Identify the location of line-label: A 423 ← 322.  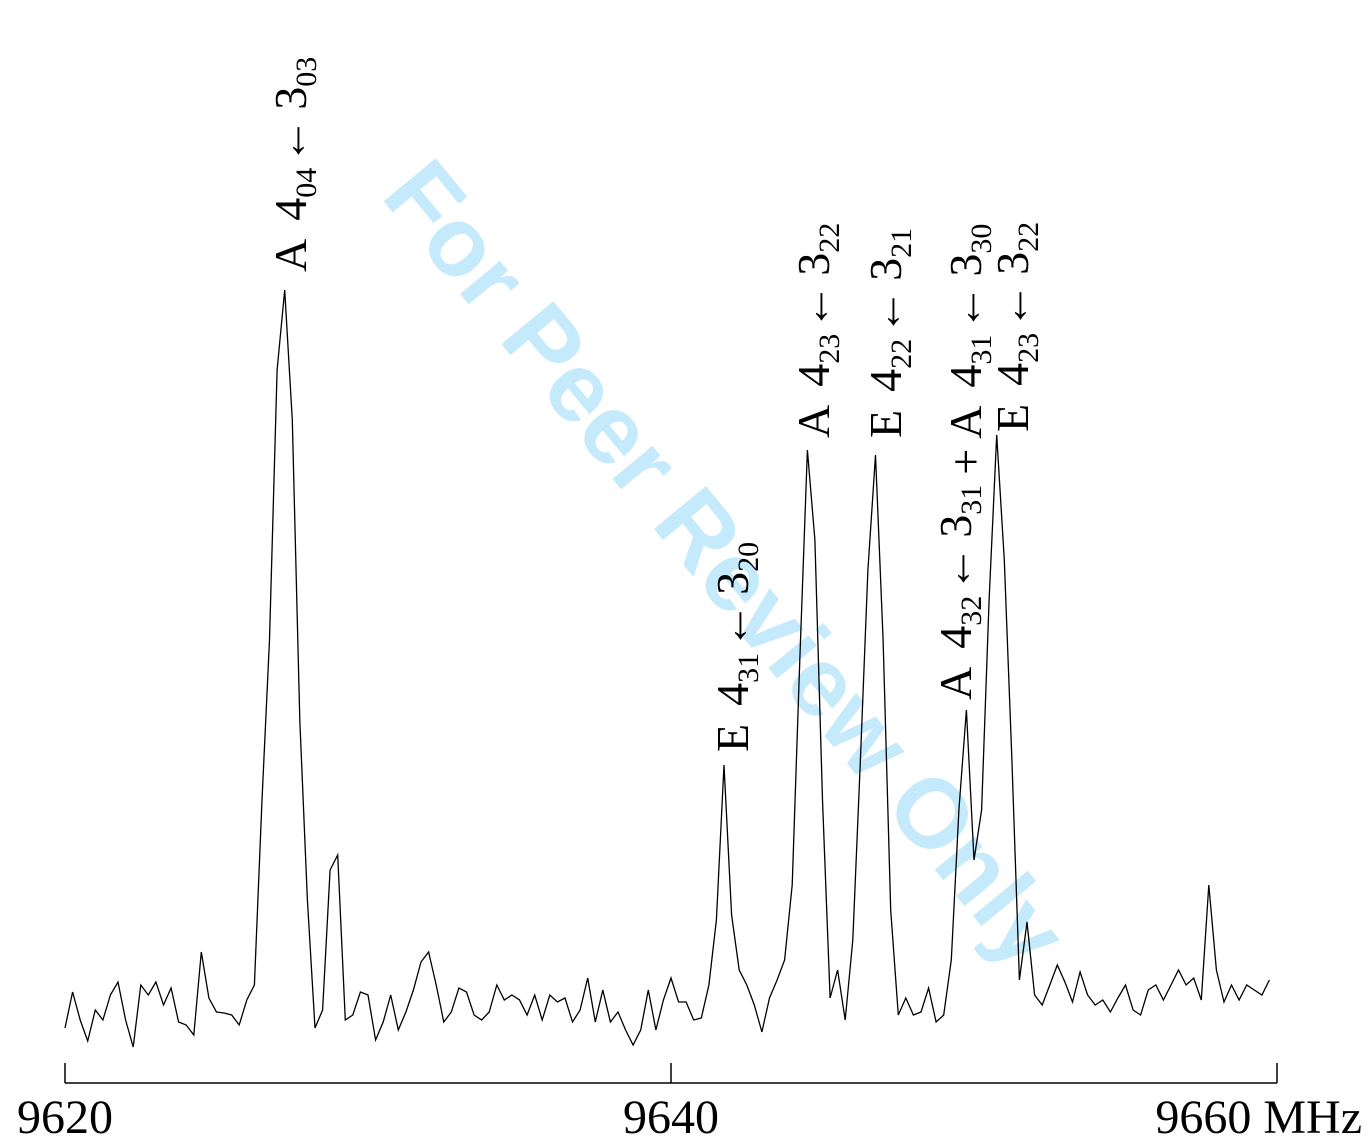
(817, 330).